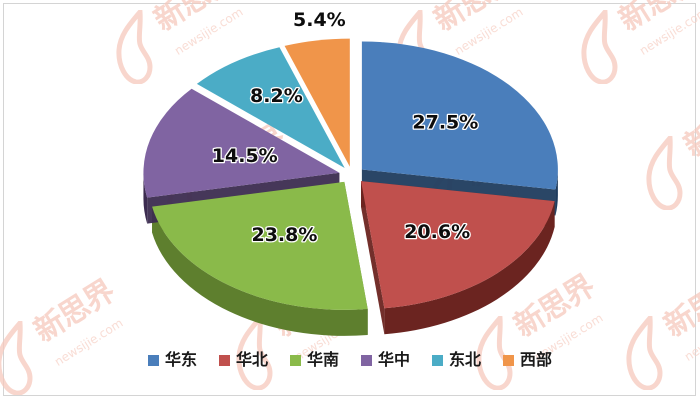  Describe the element at coordinates (276, 96) in the screenshot. I see `pie-slice-label-东北: 8.2%` at that location.